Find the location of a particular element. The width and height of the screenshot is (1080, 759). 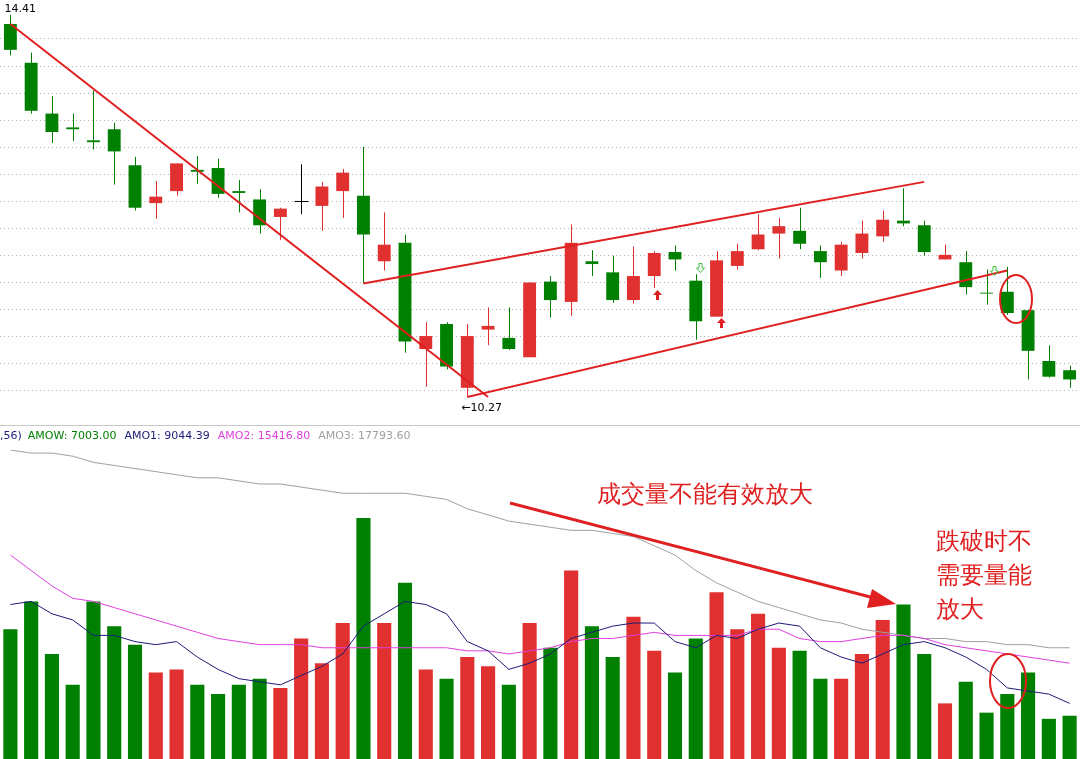

text: AMO2: 15416.80 is located at coordinates (264, 435).